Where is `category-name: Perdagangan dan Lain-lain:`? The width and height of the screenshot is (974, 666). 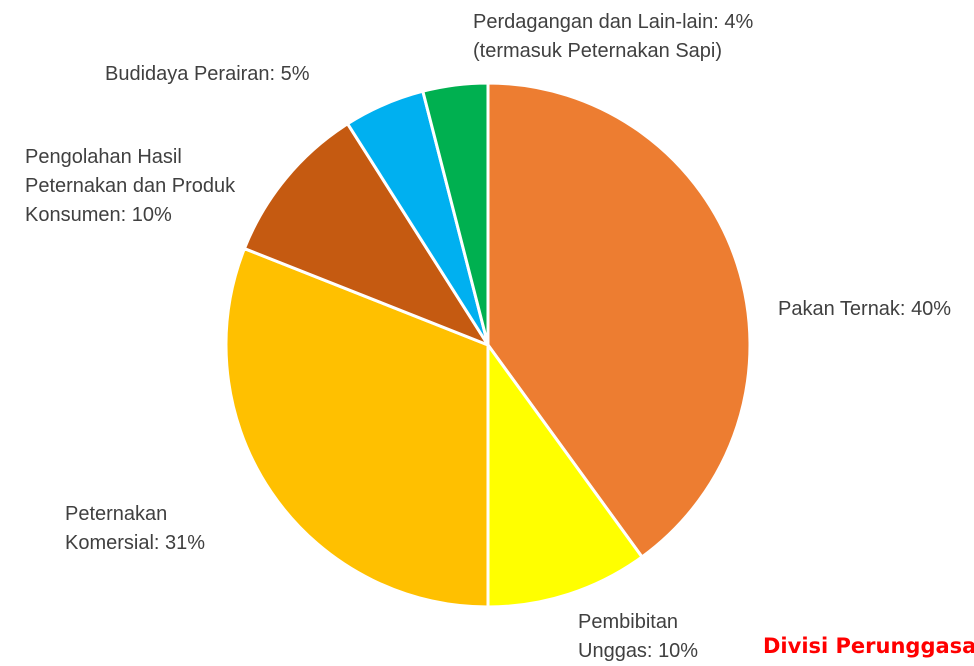
category-name: Perdagangan dan Lain-lain: is located at coordinates (596, 22).